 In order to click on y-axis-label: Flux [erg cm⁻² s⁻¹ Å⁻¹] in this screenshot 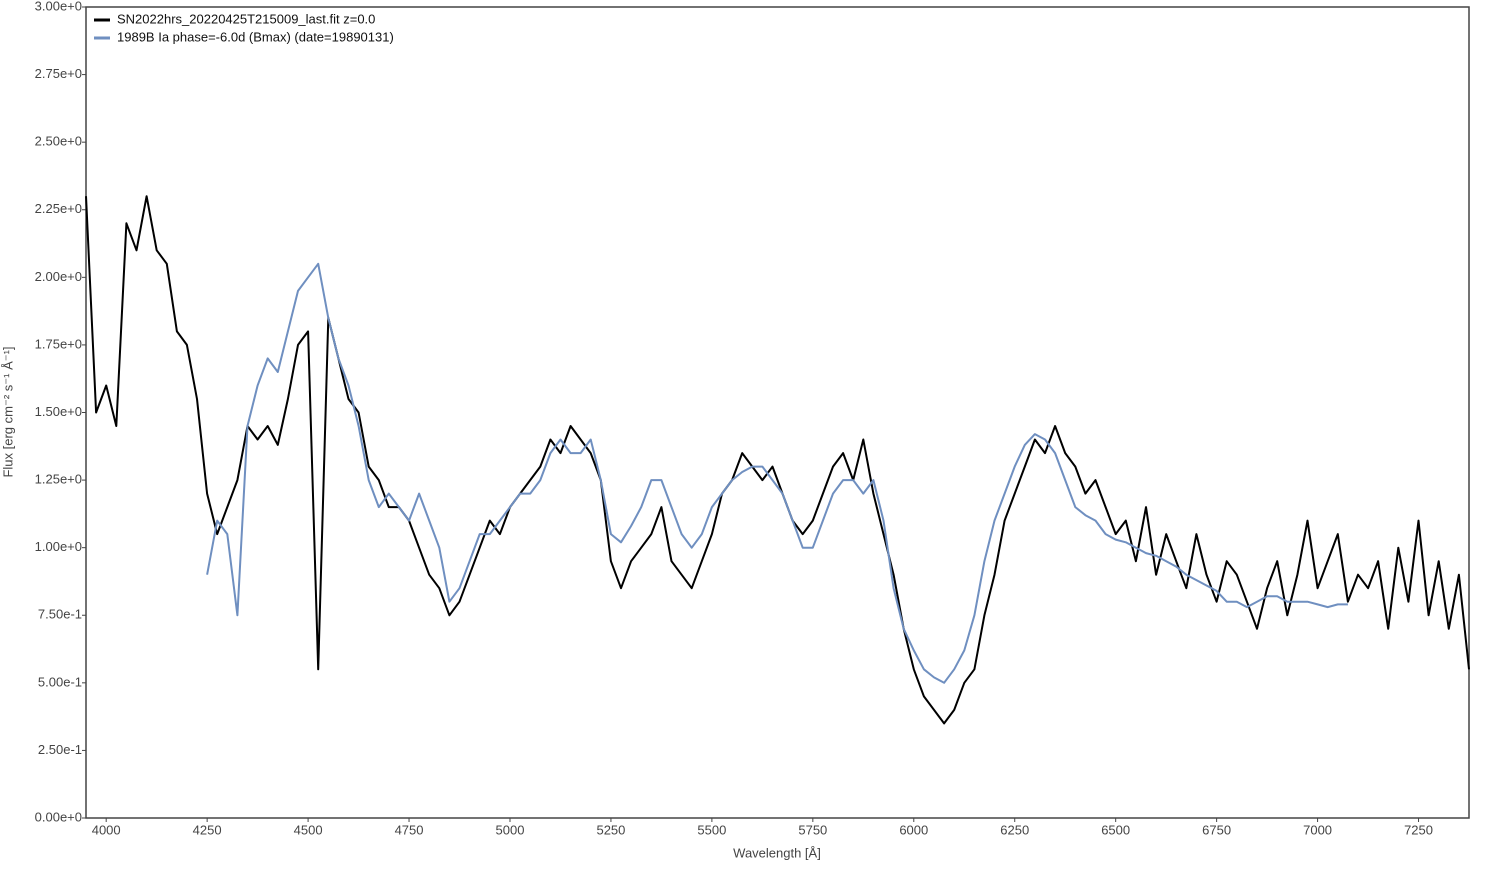, I will do `click(7, 411)`.